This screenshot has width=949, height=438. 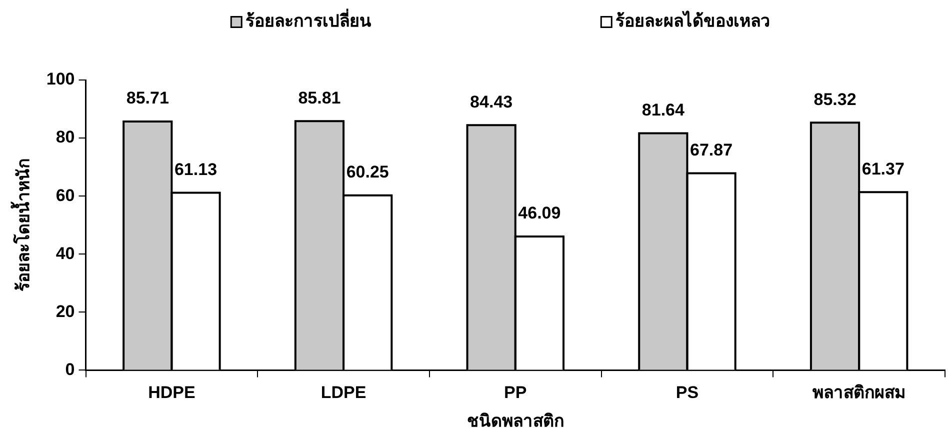 I want to click on x-tick-label: PP, so click(x=515, y=392).